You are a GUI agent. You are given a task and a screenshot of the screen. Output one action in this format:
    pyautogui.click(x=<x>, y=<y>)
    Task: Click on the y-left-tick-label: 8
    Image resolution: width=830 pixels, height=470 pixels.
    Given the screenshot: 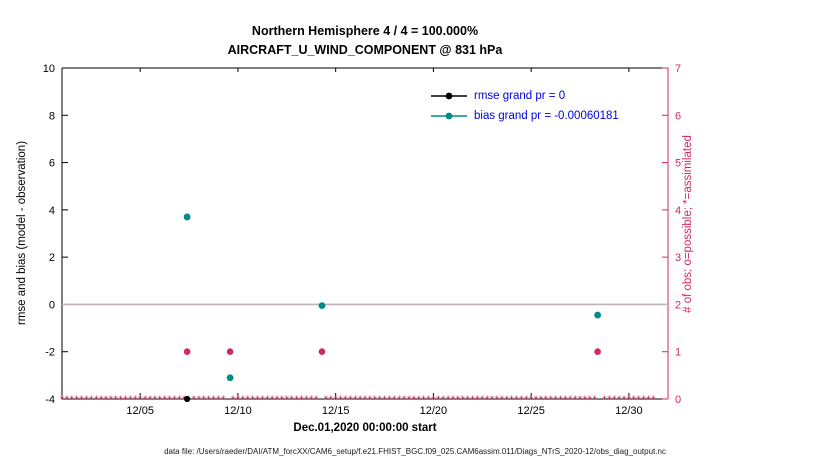 What is the action you would take?
    pyautogui.click(x=52, y=116)
    